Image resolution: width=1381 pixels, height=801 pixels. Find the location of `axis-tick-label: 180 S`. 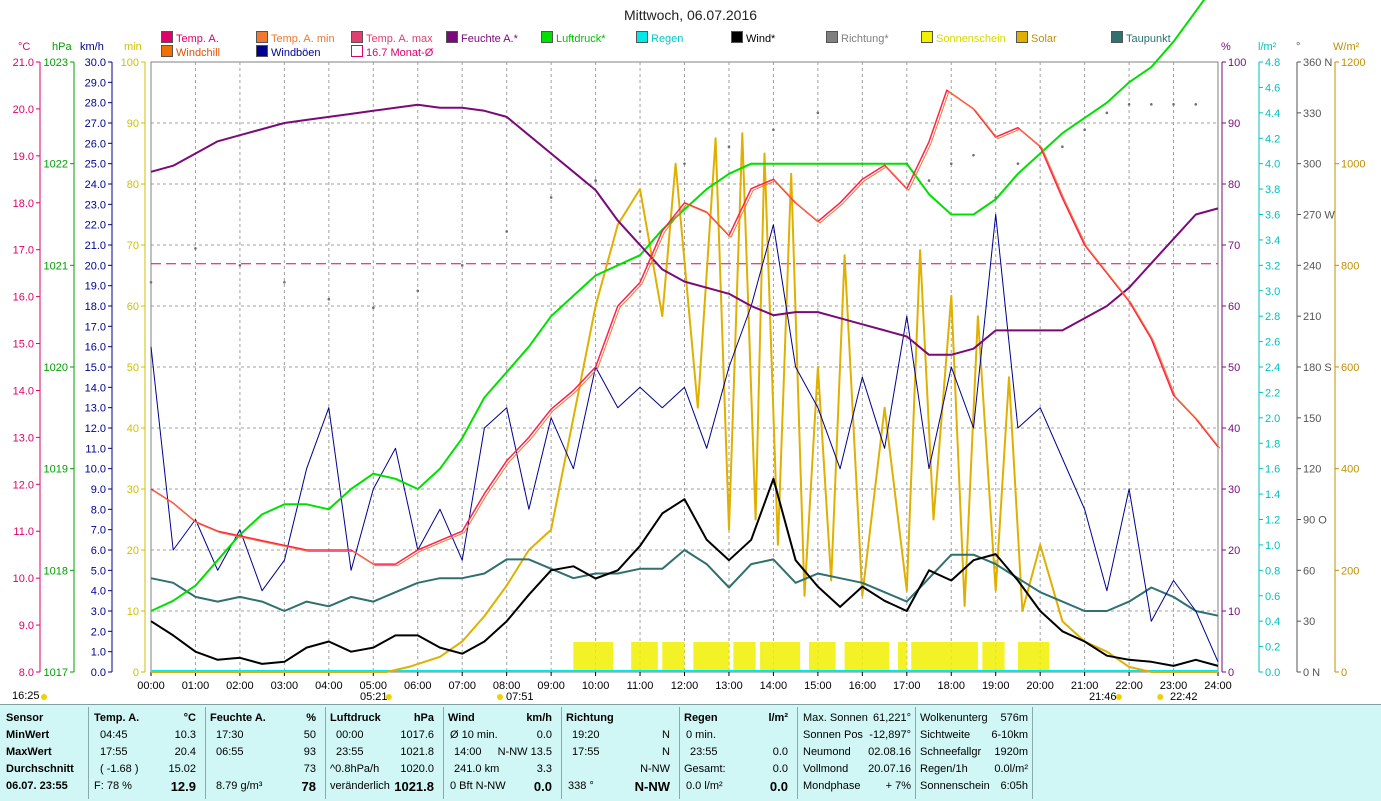

axis-tick-label: 180 S is located at coordinates (1317, 368).